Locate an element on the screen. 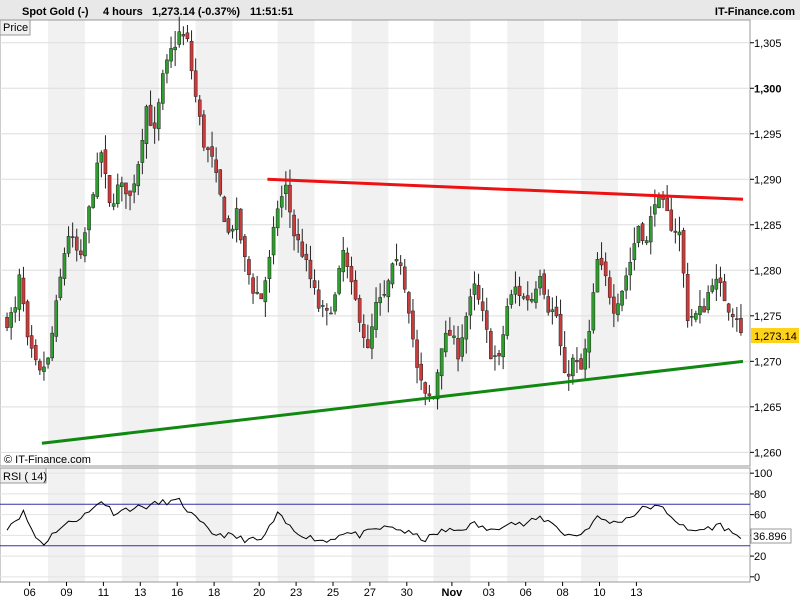 Image resolution: width=800 pixels, height=600 pixels. time-tick-label: 06 is located at coordinates (29, 593).